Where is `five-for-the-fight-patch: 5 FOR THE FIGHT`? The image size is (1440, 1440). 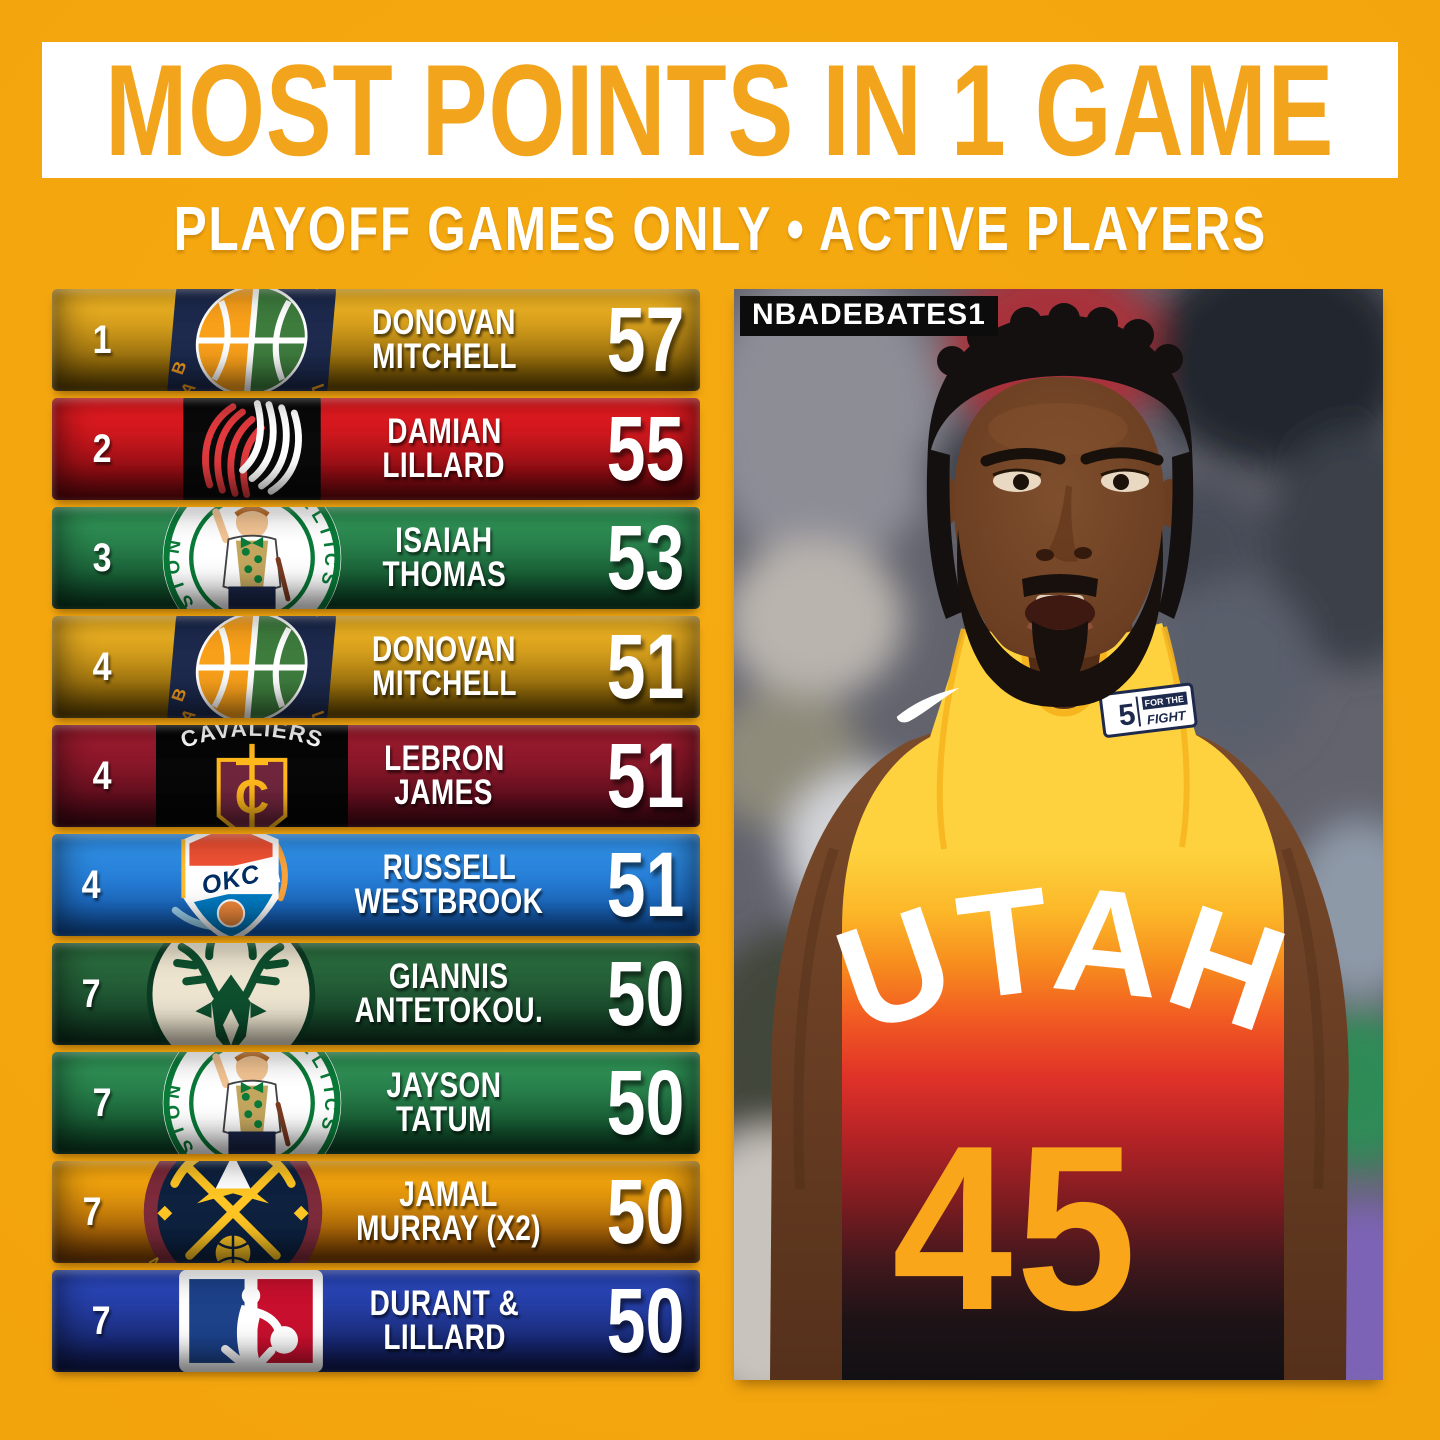
five-for-the-fight-patch: 5 FOR THE FIGHT is located at coordinates (1148, 710).